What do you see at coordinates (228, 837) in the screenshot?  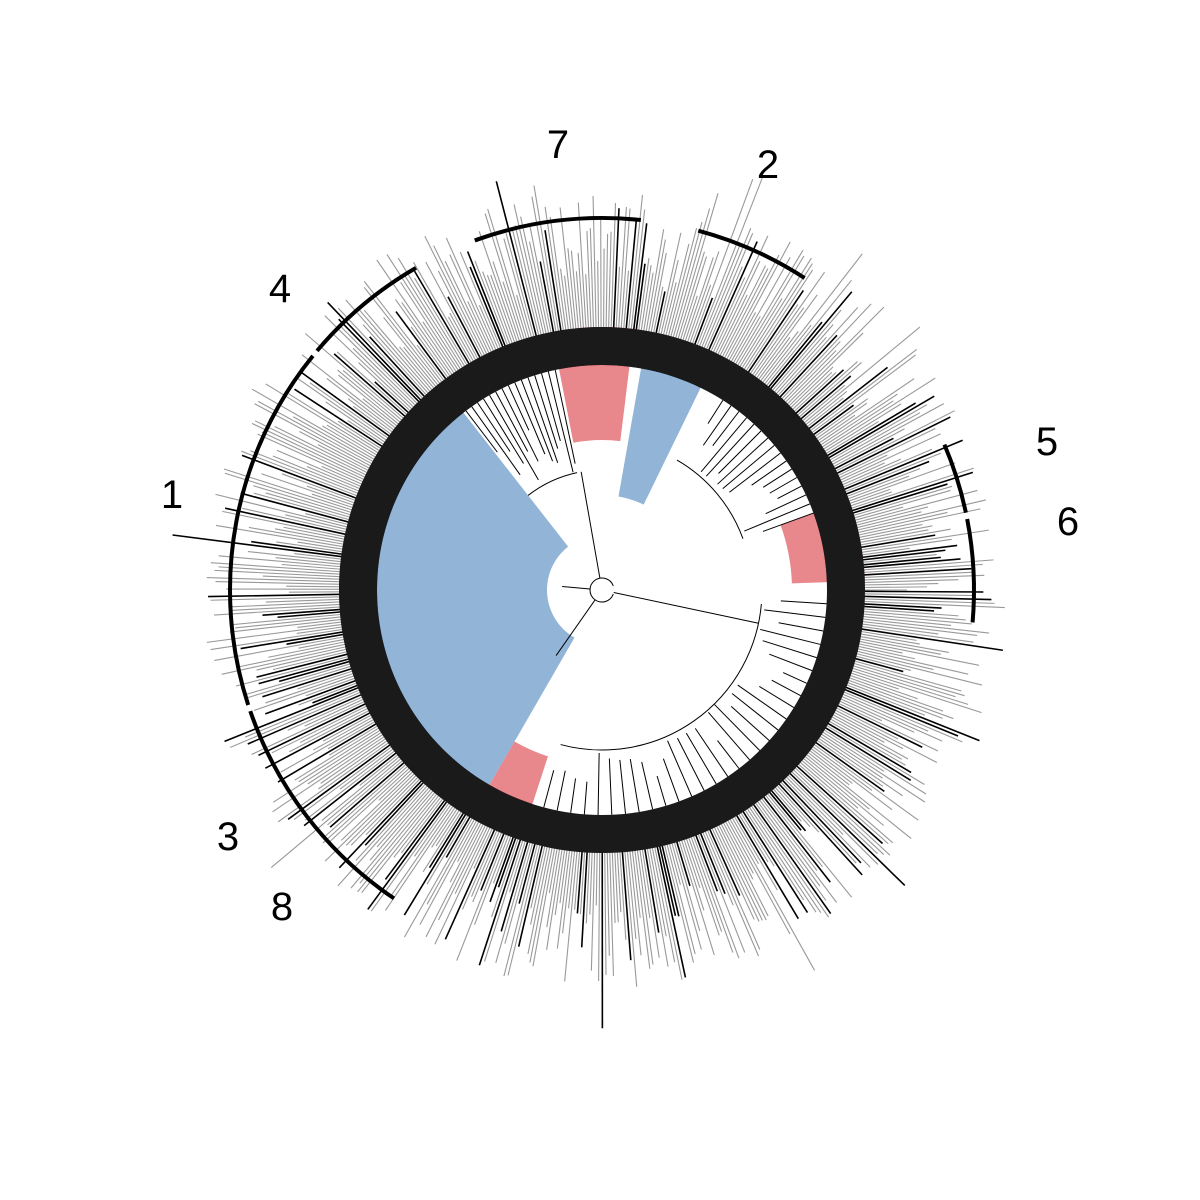 I see `clade-label-3: 3` at bounding box center [228, 837].